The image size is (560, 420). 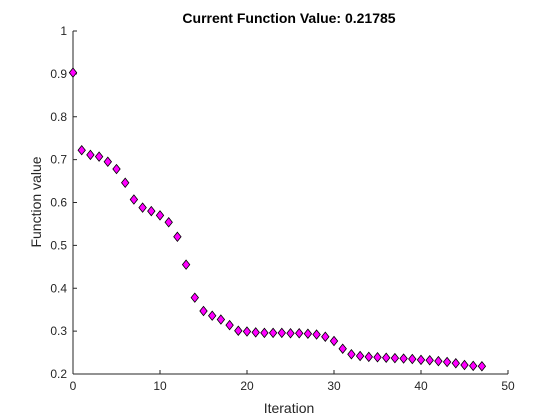 I want to click on x-tick-label: 10, so click(x=160, y=386).